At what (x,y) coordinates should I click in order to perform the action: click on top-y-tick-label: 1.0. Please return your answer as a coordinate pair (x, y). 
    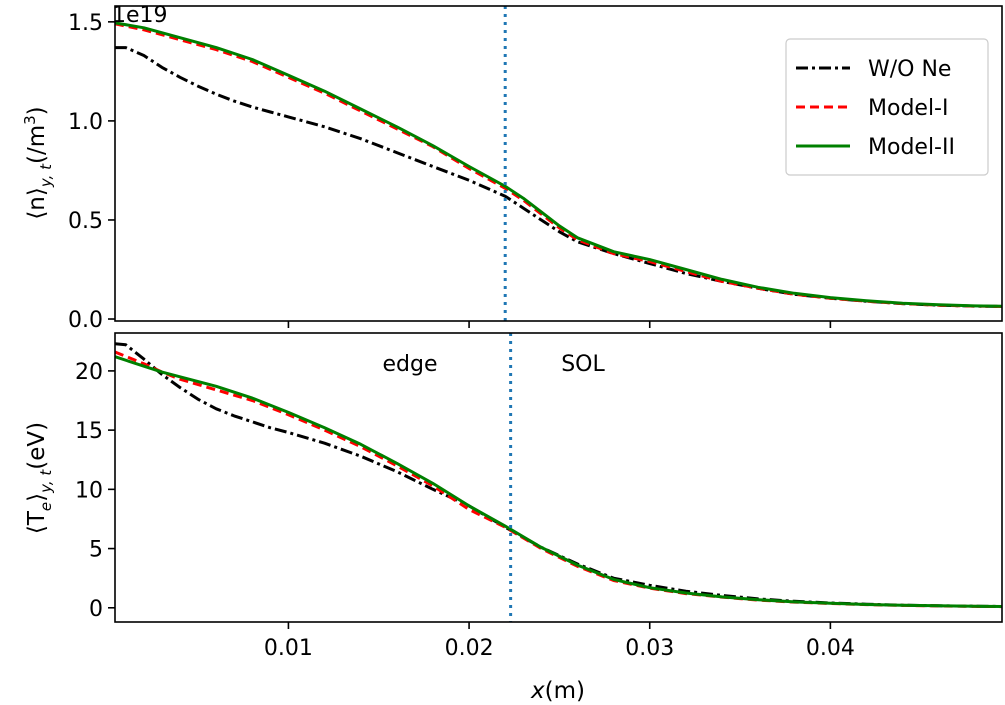
    Looking at the image, I should click on (85, 122).